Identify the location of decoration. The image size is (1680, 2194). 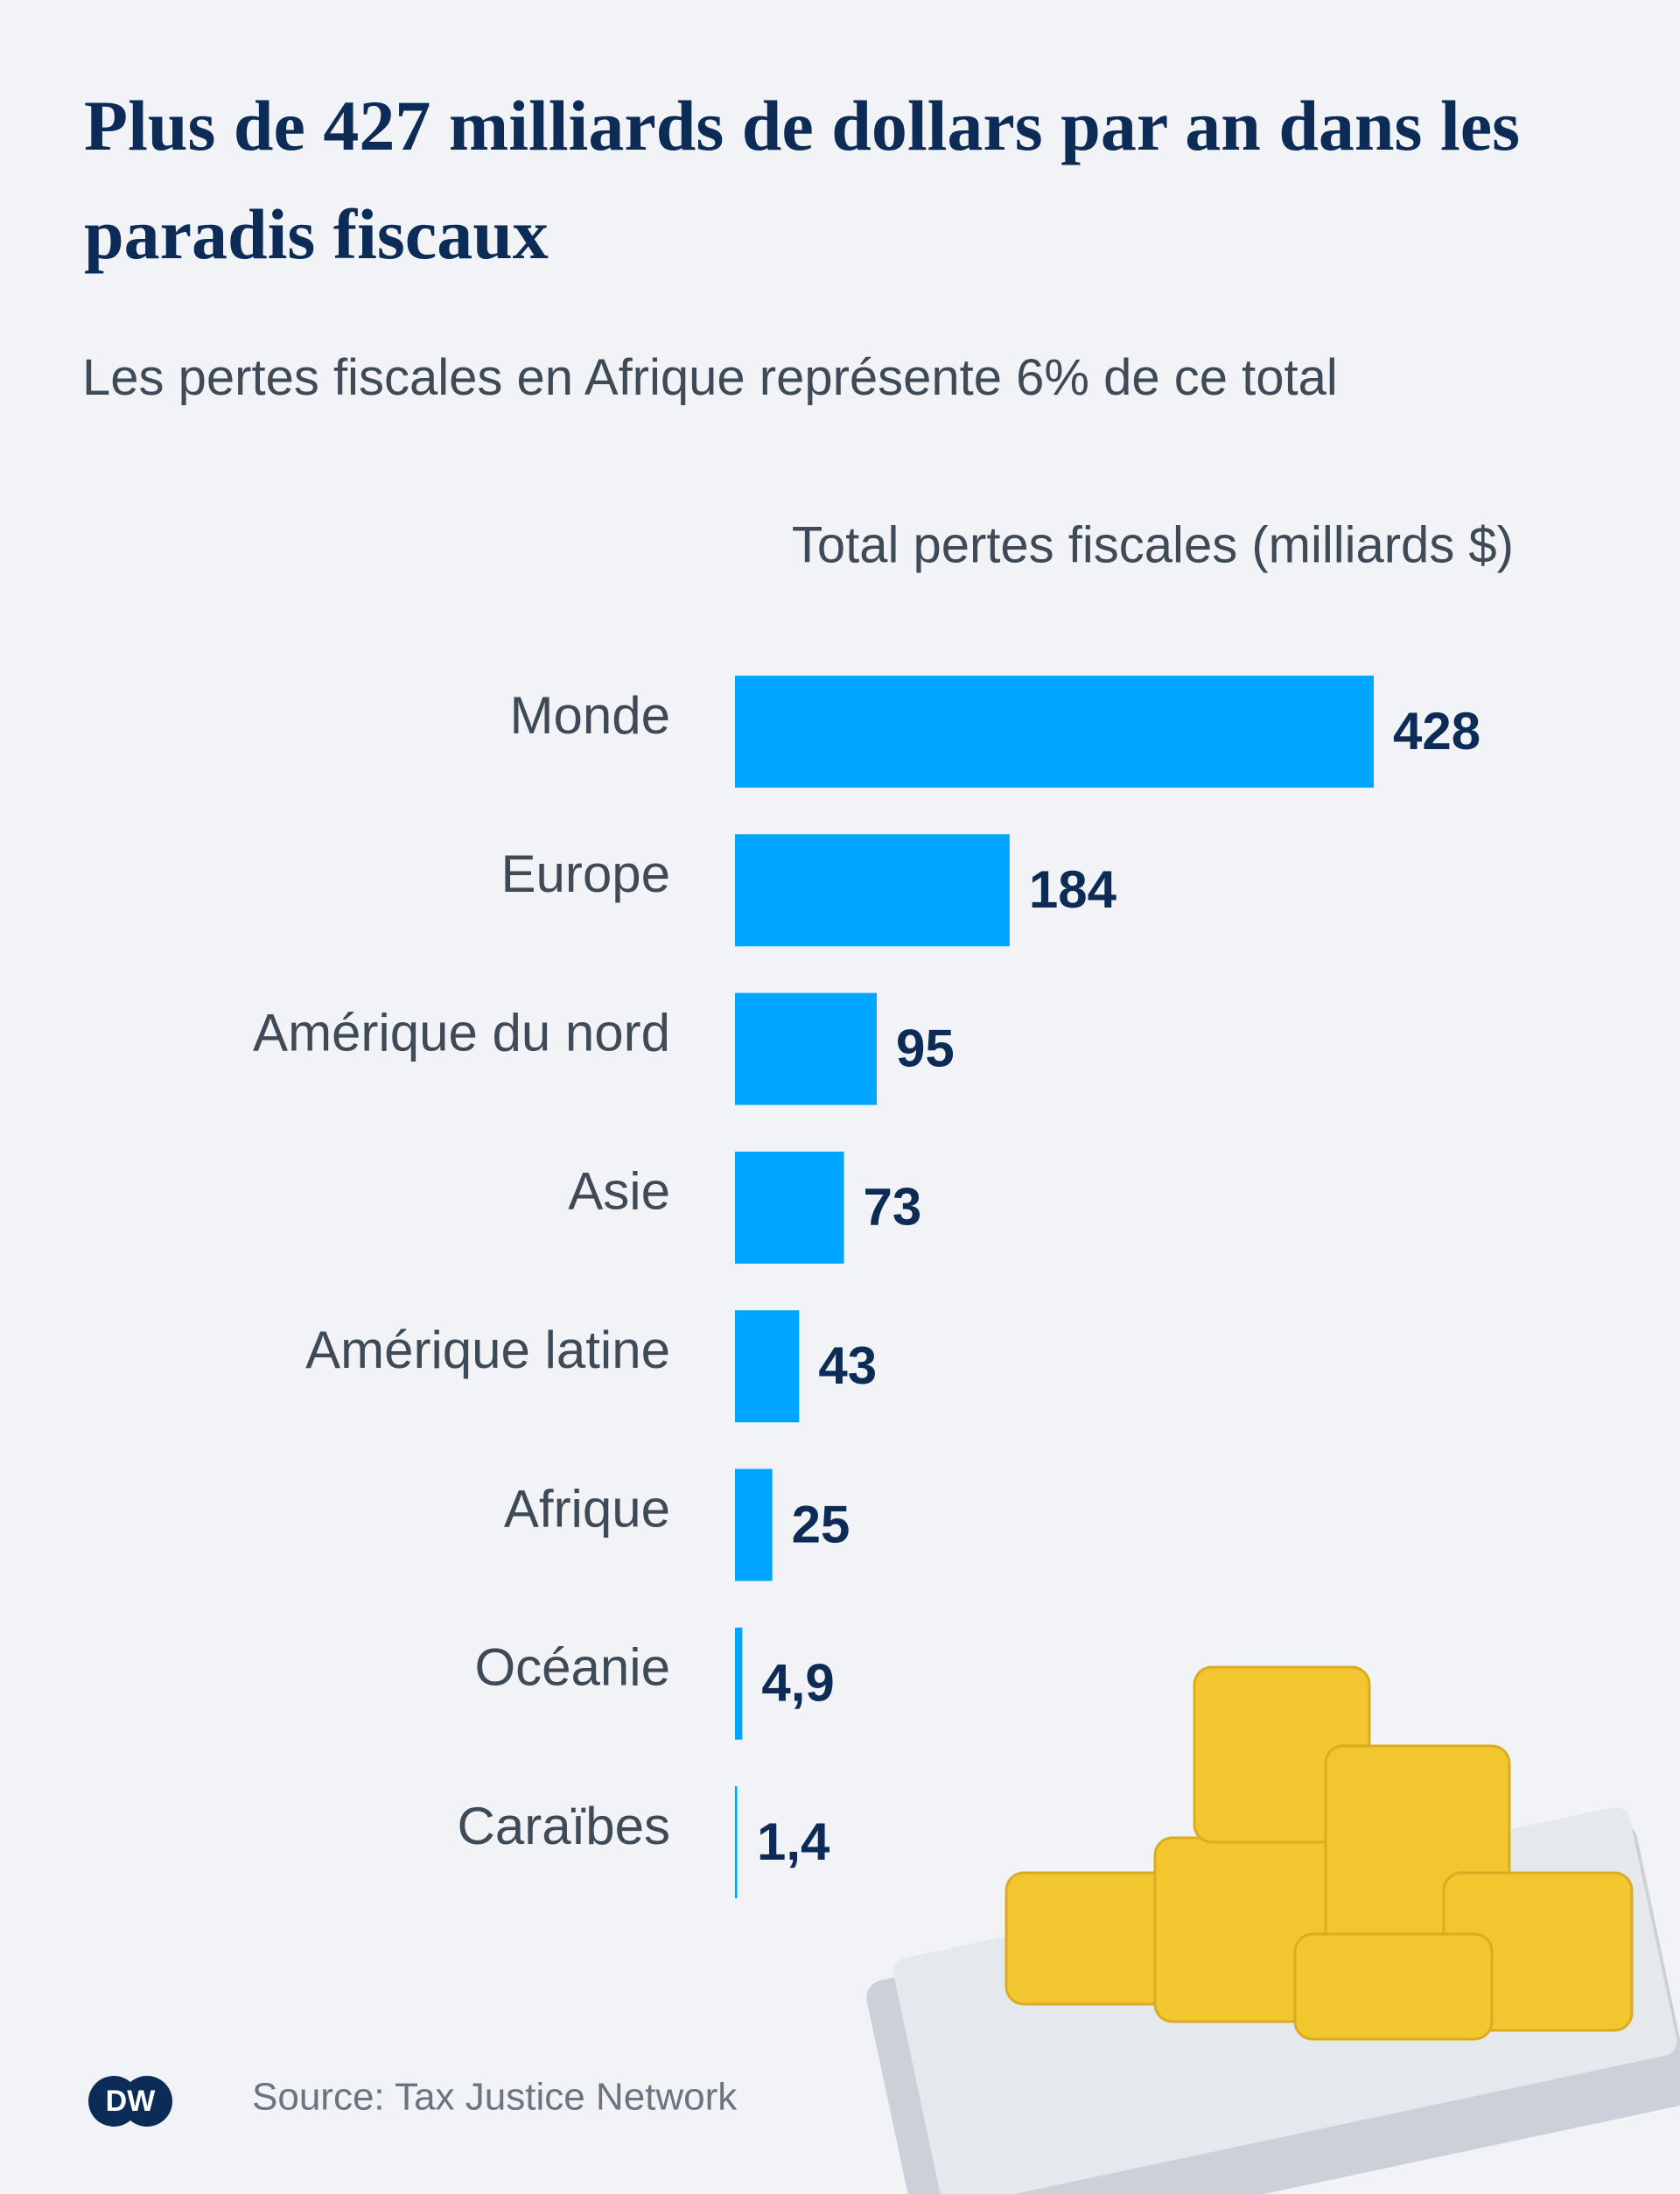
(1273, 1929).